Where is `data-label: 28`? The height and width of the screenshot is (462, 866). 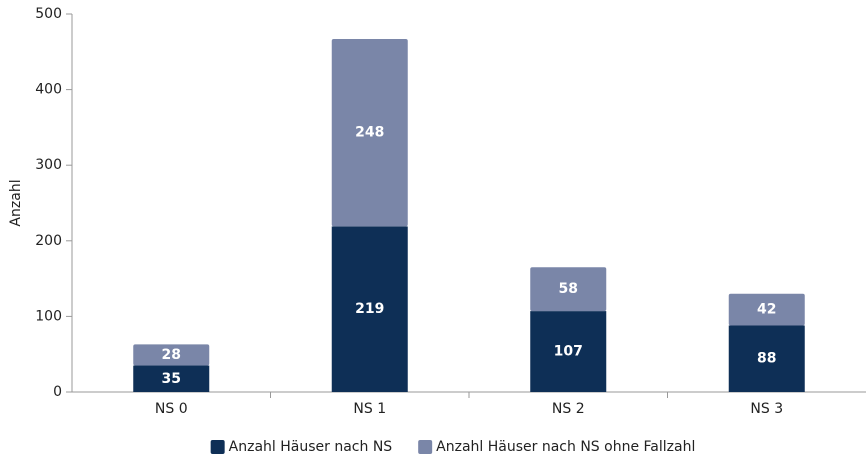 data-label: 28 is located at coordinates (171, 355).